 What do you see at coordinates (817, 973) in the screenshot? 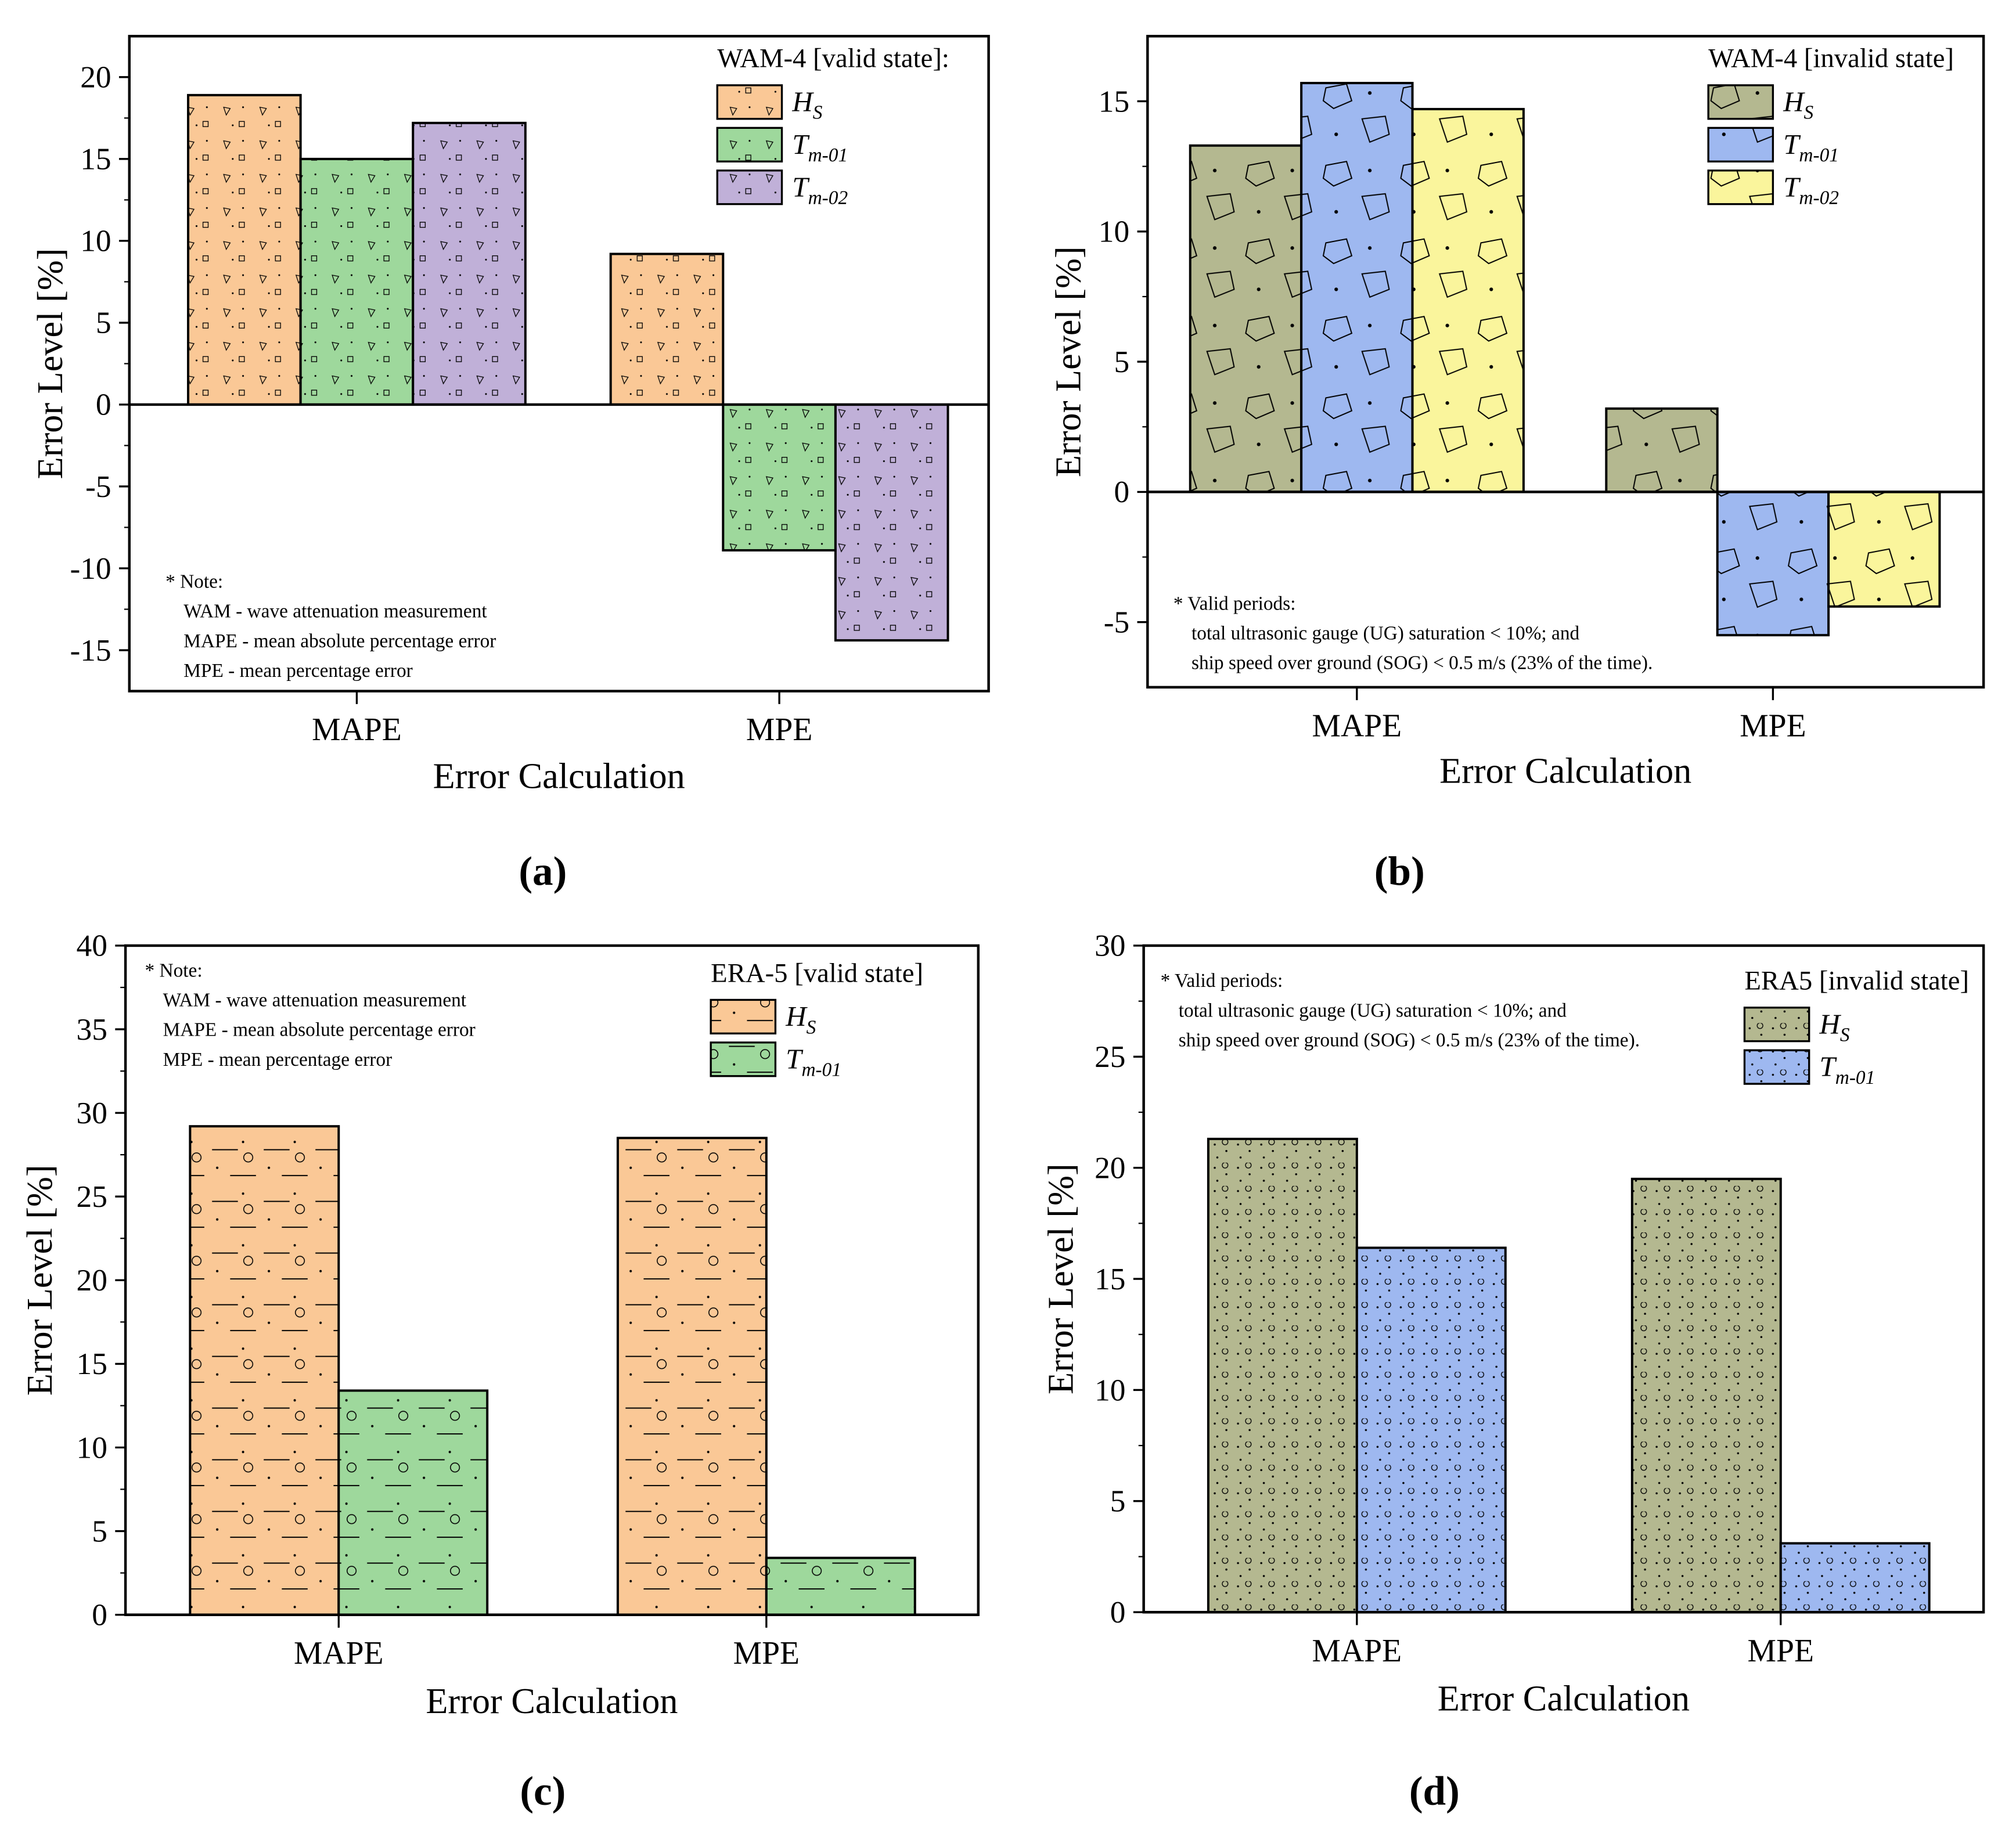
I see `legend-title: ERA-5 [valid state]` at bounding box center [817, 973].